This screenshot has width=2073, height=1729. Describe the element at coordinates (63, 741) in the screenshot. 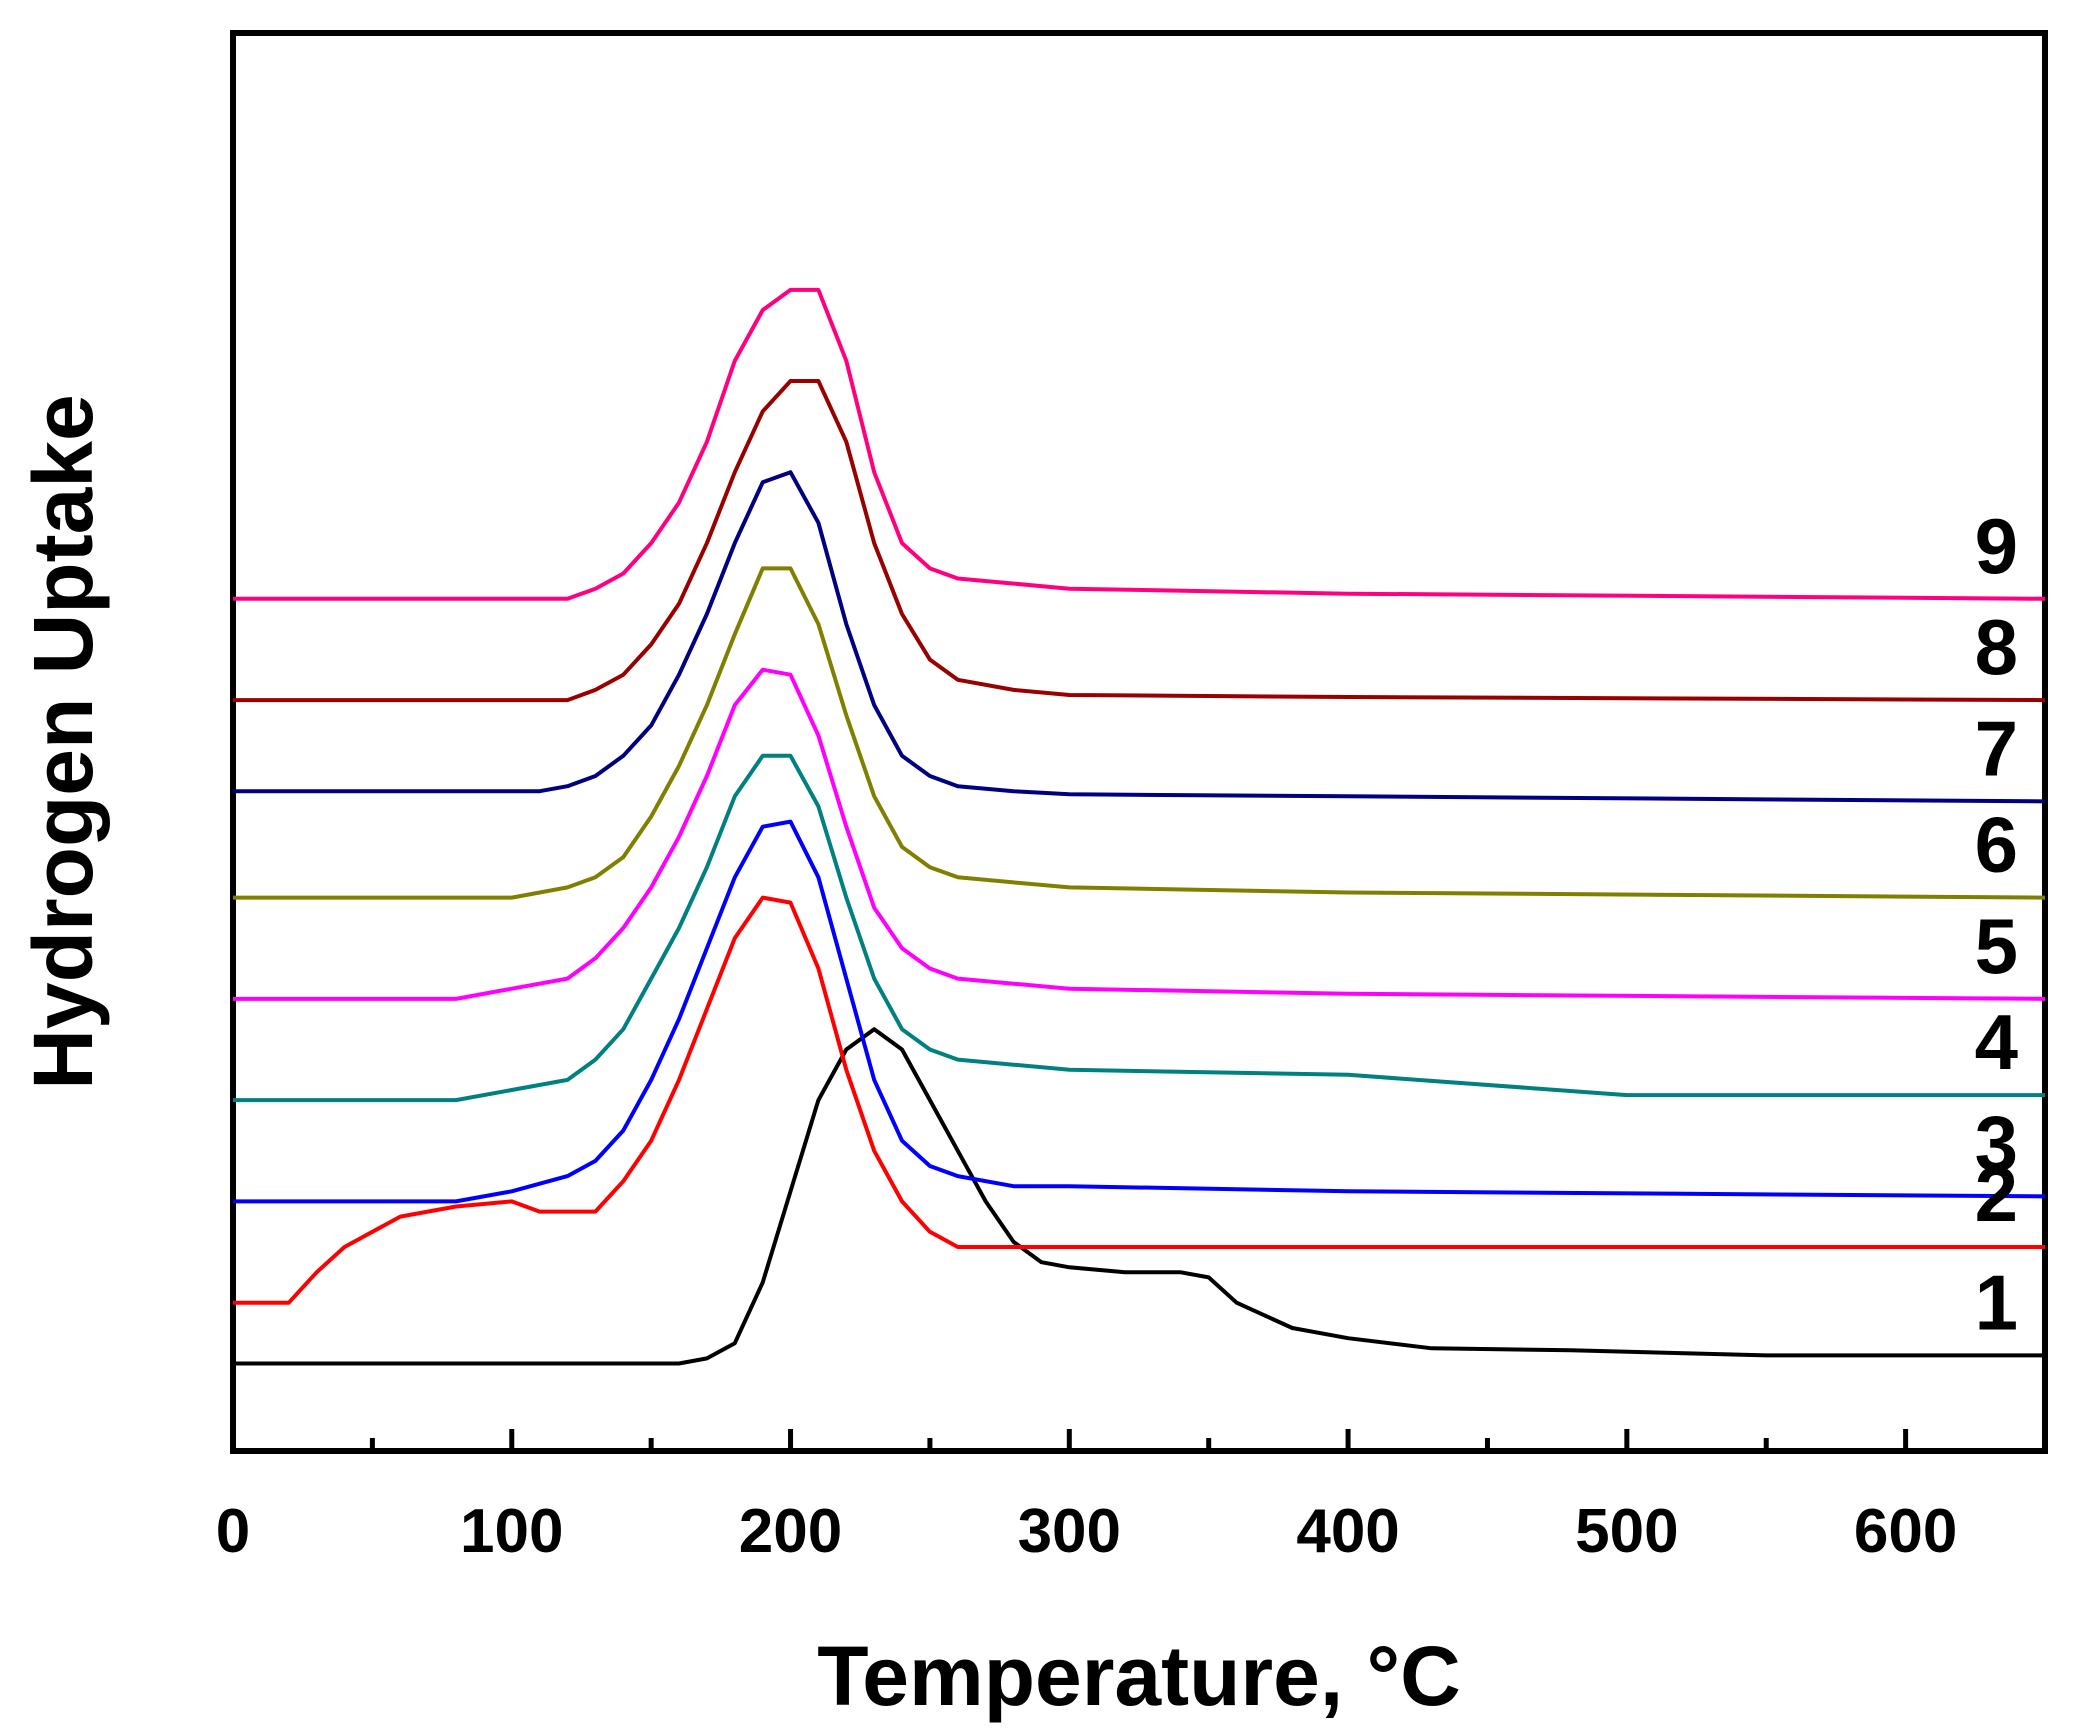

I see `y-axis-title: Hydrogen Uptake` at that location.